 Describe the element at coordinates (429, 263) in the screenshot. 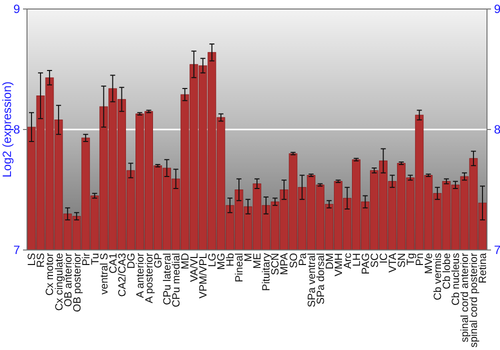

I see `x-tick-label: MVe` at that location.